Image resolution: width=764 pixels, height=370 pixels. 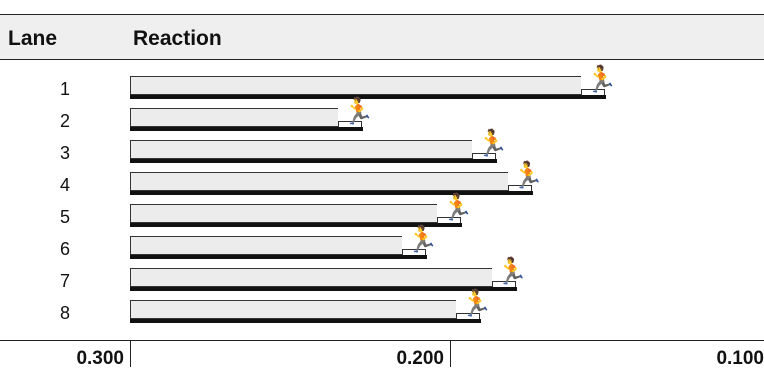 What do you see at coordinates (65, 89) in the screenshot?
I see `lane-label: 1` at bounding box center [65, 89].